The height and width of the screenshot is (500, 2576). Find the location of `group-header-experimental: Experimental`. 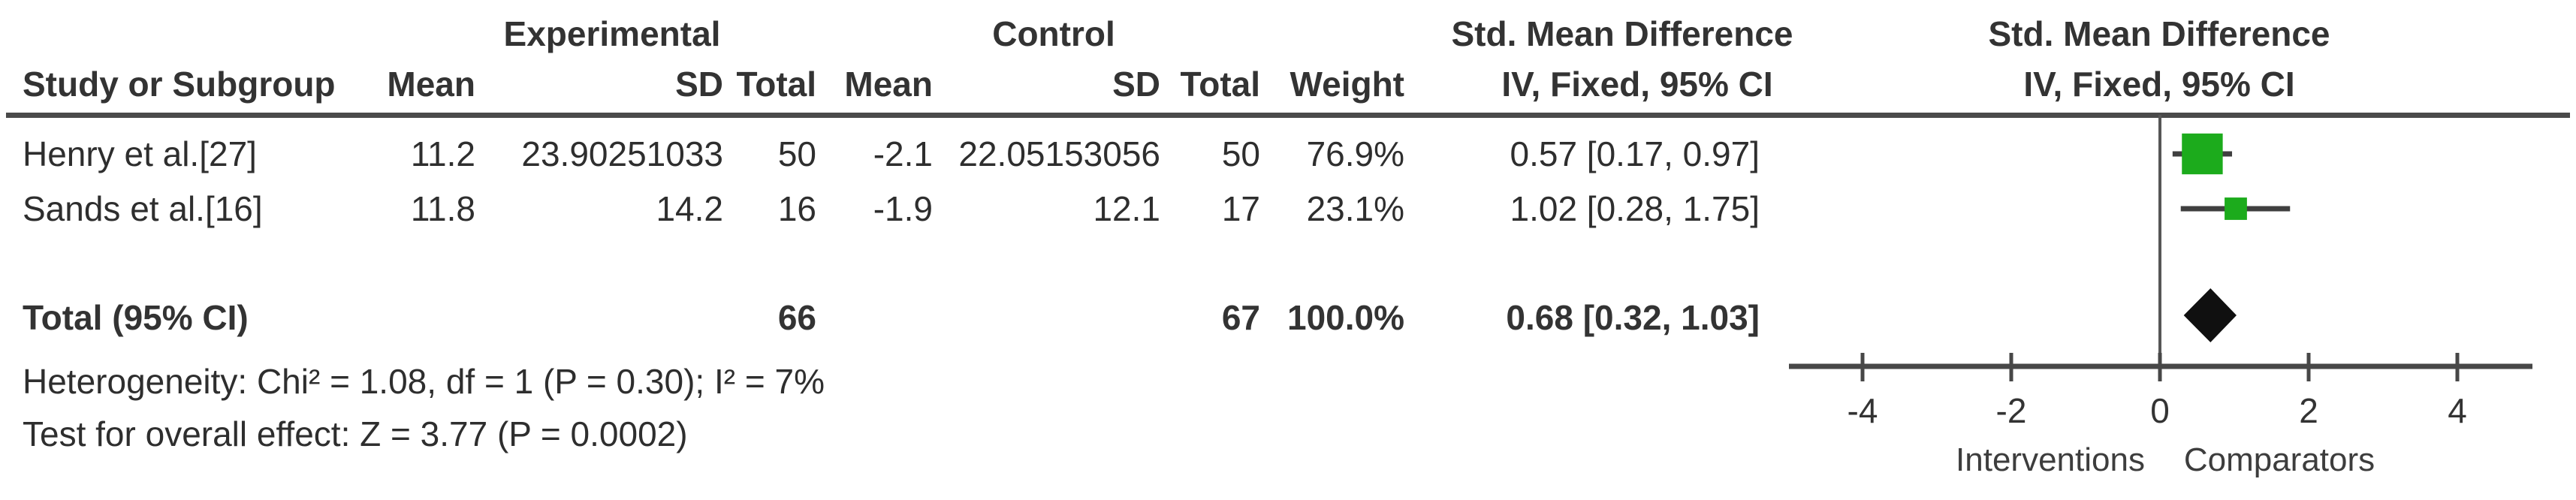

group-header-experimental: Experimental is located at coordinates (612, 33).